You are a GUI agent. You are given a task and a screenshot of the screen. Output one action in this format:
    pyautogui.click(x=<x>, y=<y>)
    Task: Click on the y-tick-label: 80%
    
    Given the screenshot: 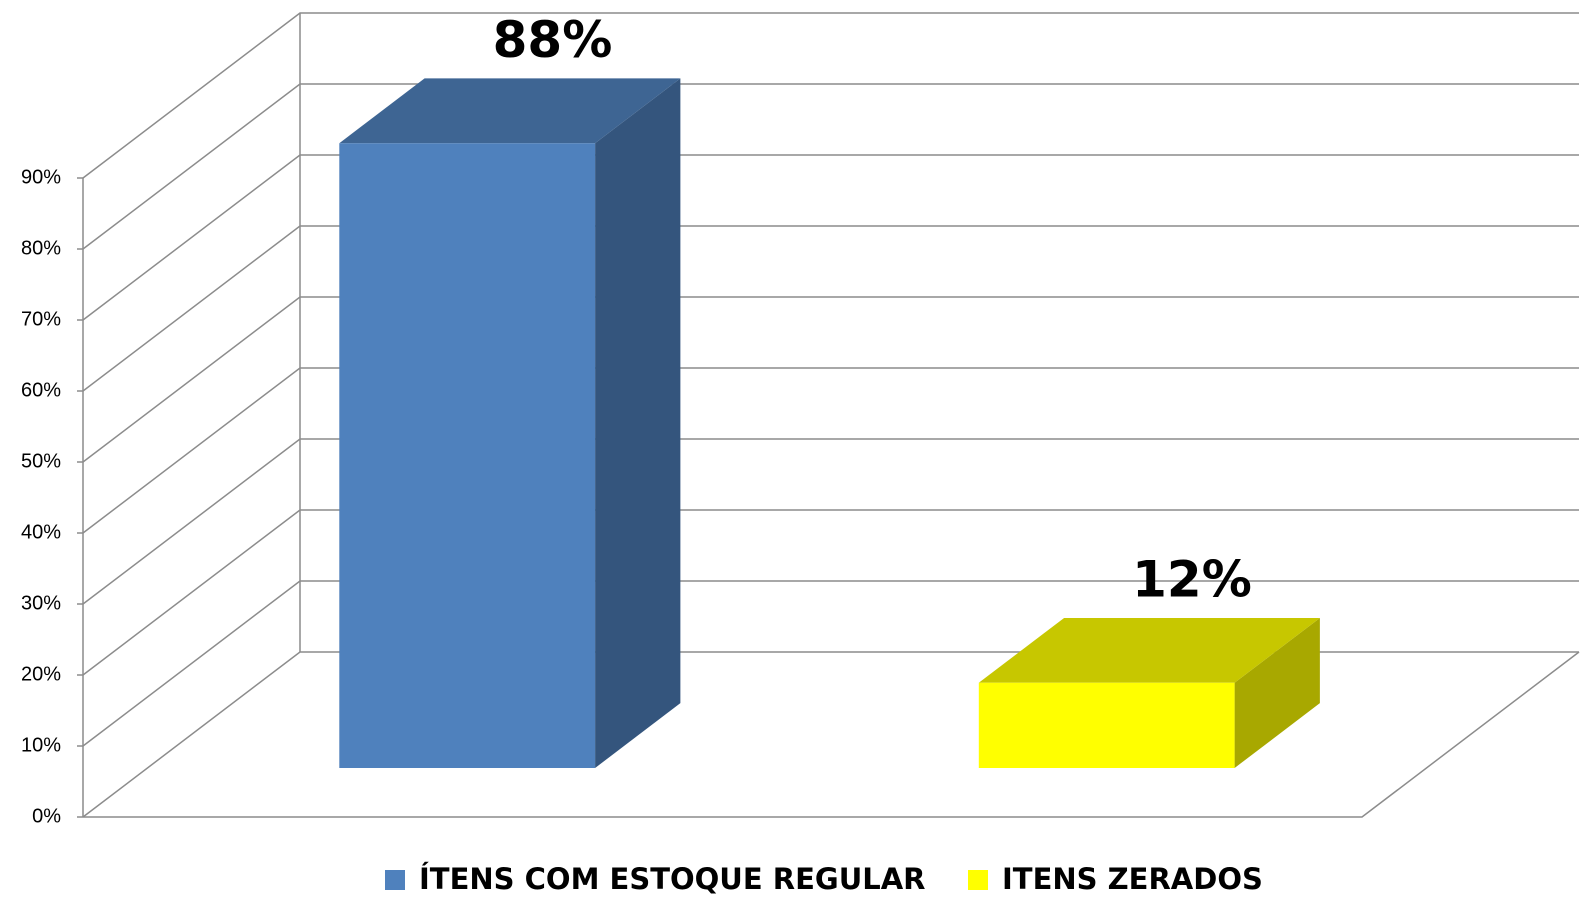 What is the action you would take?
    pyautogui.click(x=41, y=248)
    